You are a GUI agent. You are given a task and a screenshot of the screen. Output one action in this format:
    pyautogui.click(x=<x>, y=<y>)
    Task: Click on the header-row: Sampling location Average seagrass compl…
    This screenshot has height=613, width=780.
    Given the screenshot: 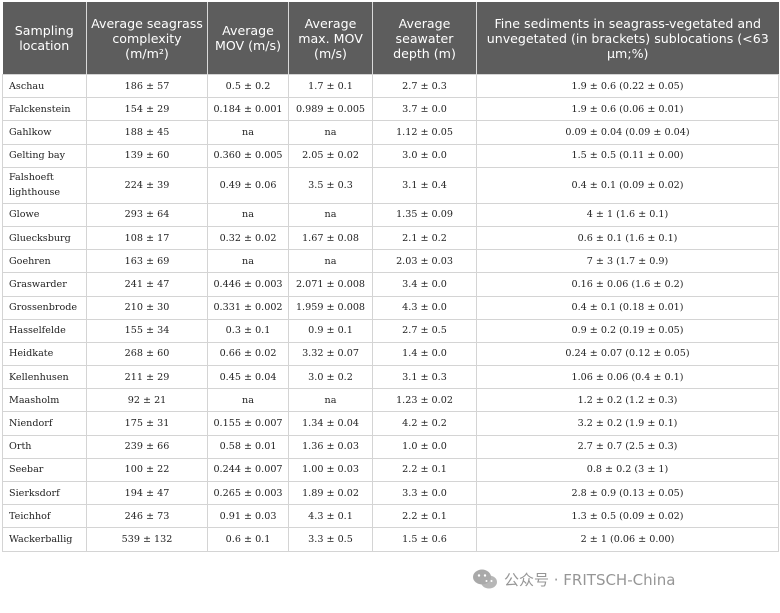 What is the action you would take?
    pyautogui.click(x=390, y=38)
    